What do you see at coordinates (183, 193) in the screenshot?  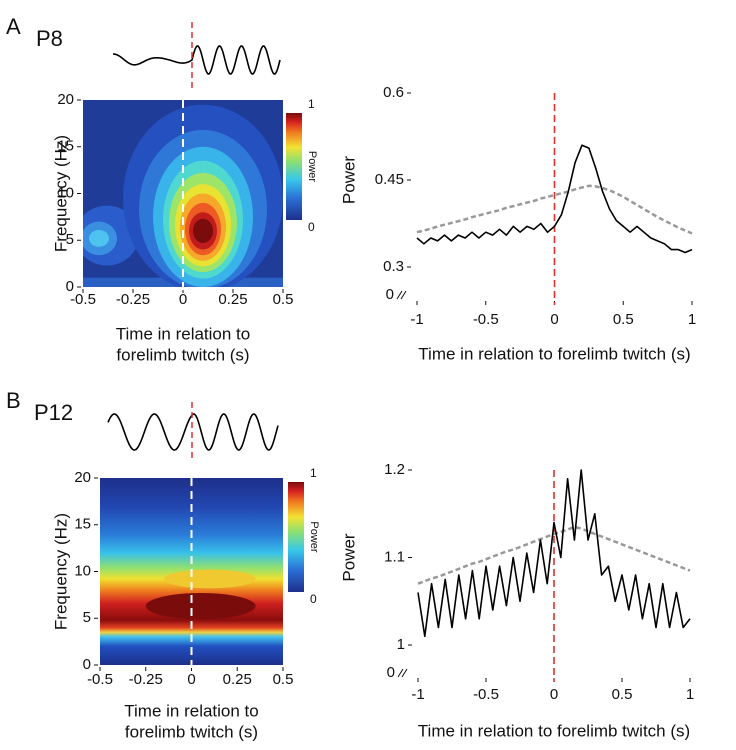 I see `spectrogram` at bounding box center [183, 193].